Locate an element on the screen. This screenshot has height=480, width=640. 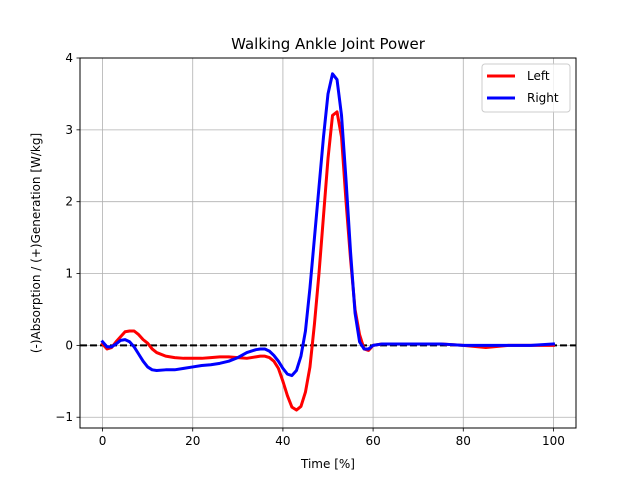
x-tick-label: 100 is located at coordinates (553, 441).